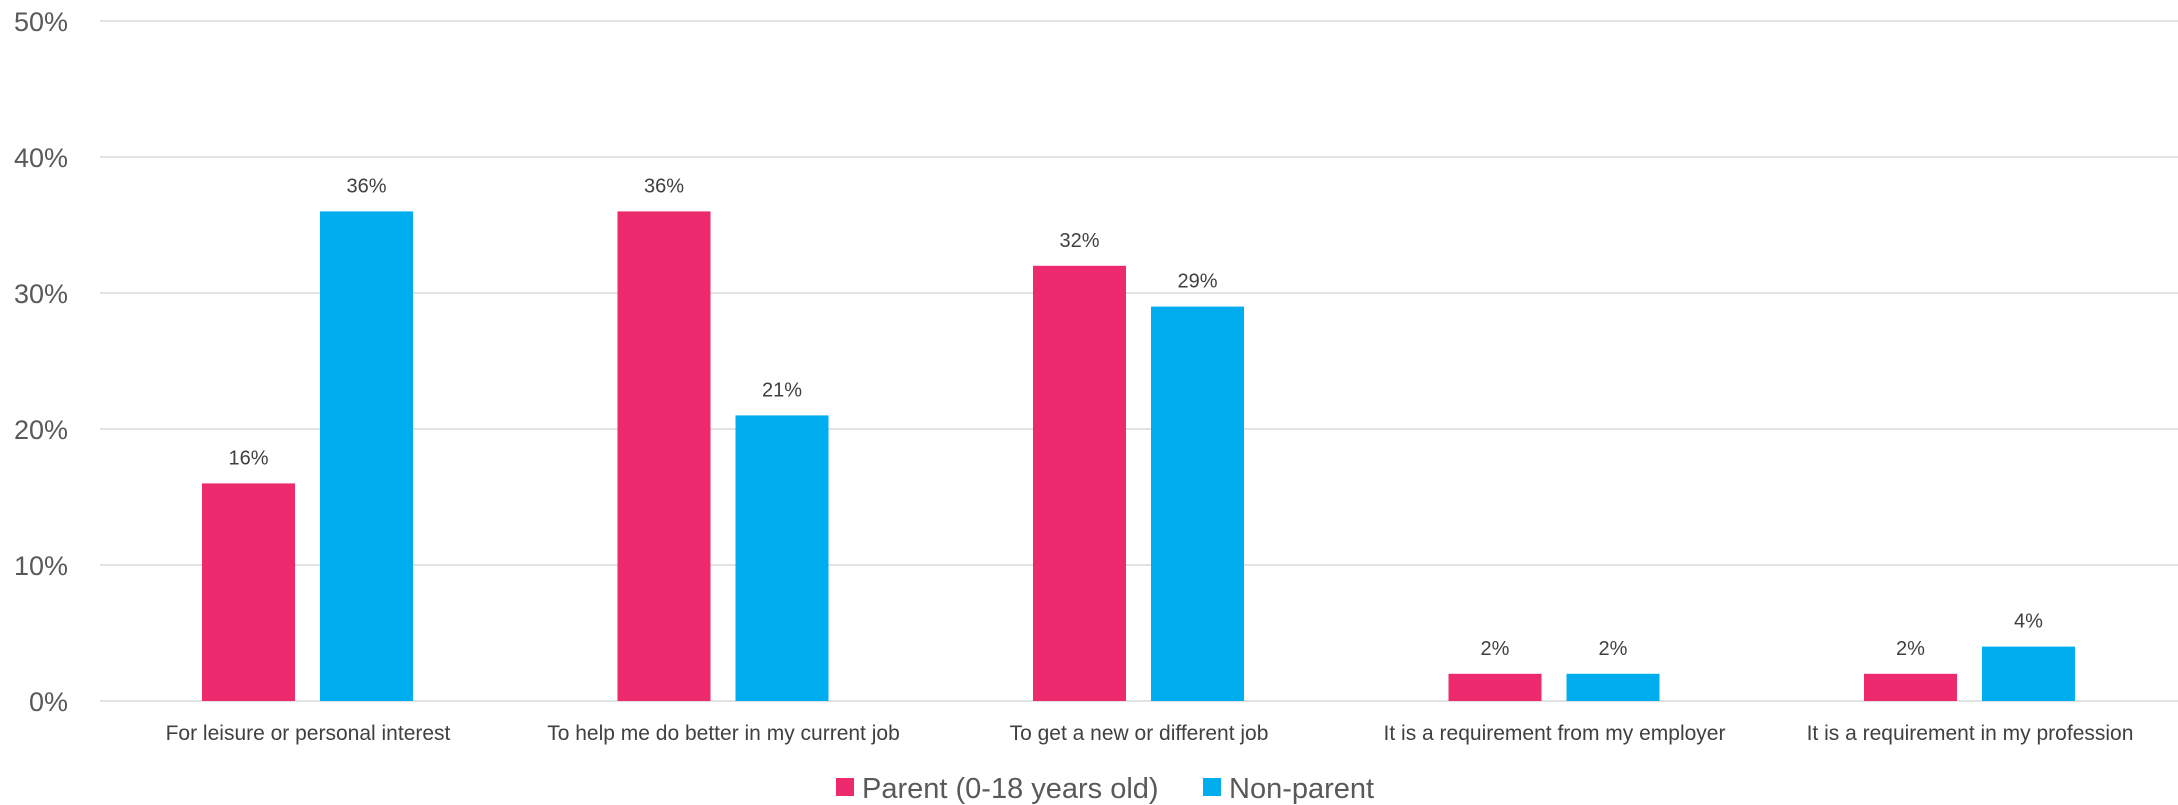 The height and width of the screenshot is (805, 2178). I want to click on y-tick-label: 30%, so click(41, 294).